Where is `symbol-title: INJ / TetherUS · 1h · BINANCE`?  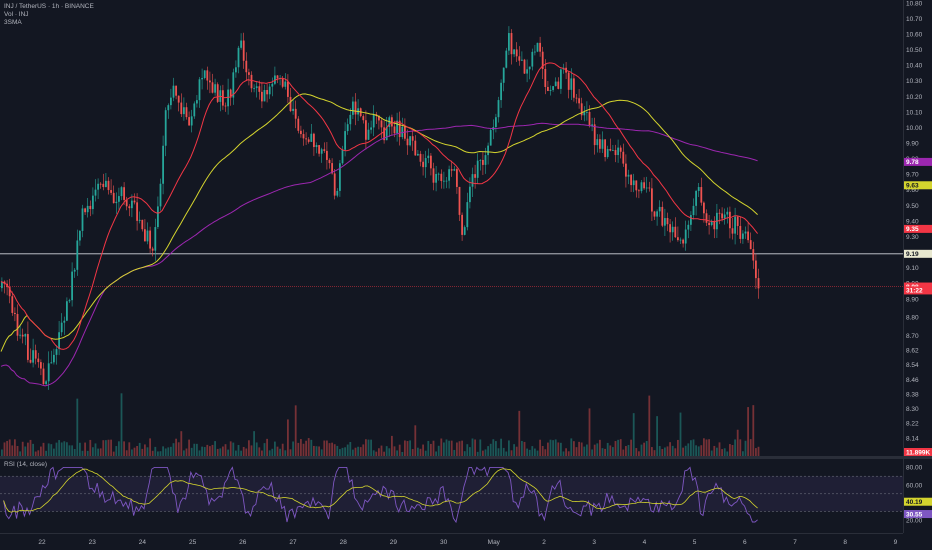 symbol-title: INJ / TetherUS · 1h · BINANCE is located at coordinates (49, 6).